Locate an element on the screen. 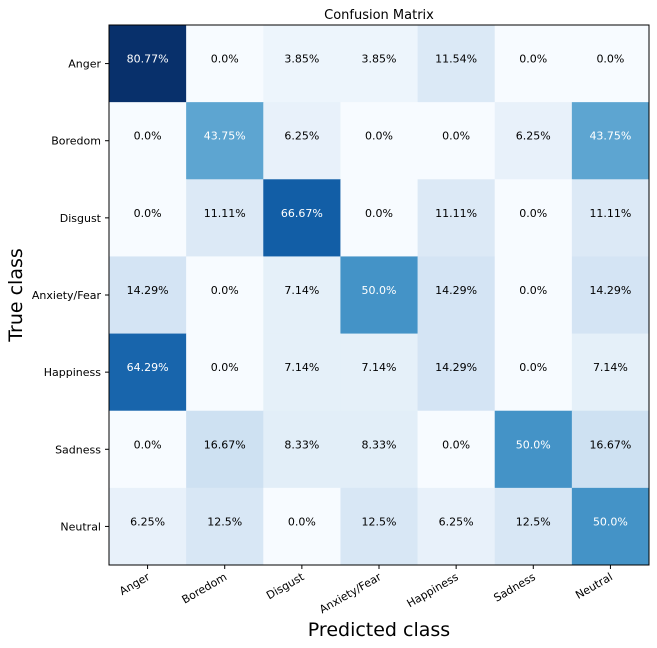  cell-value-label: 8.33% is located at coordinates (379, 444).